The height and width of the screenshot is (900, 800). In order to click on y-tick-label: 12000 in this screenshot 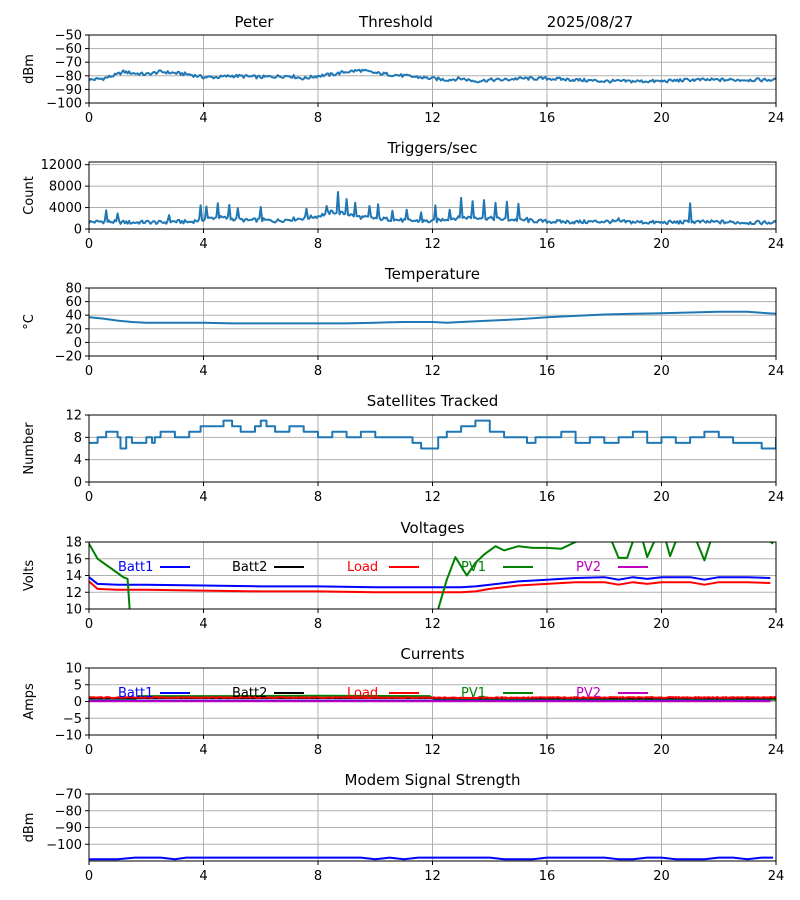, I will do `click(61, 165)`.